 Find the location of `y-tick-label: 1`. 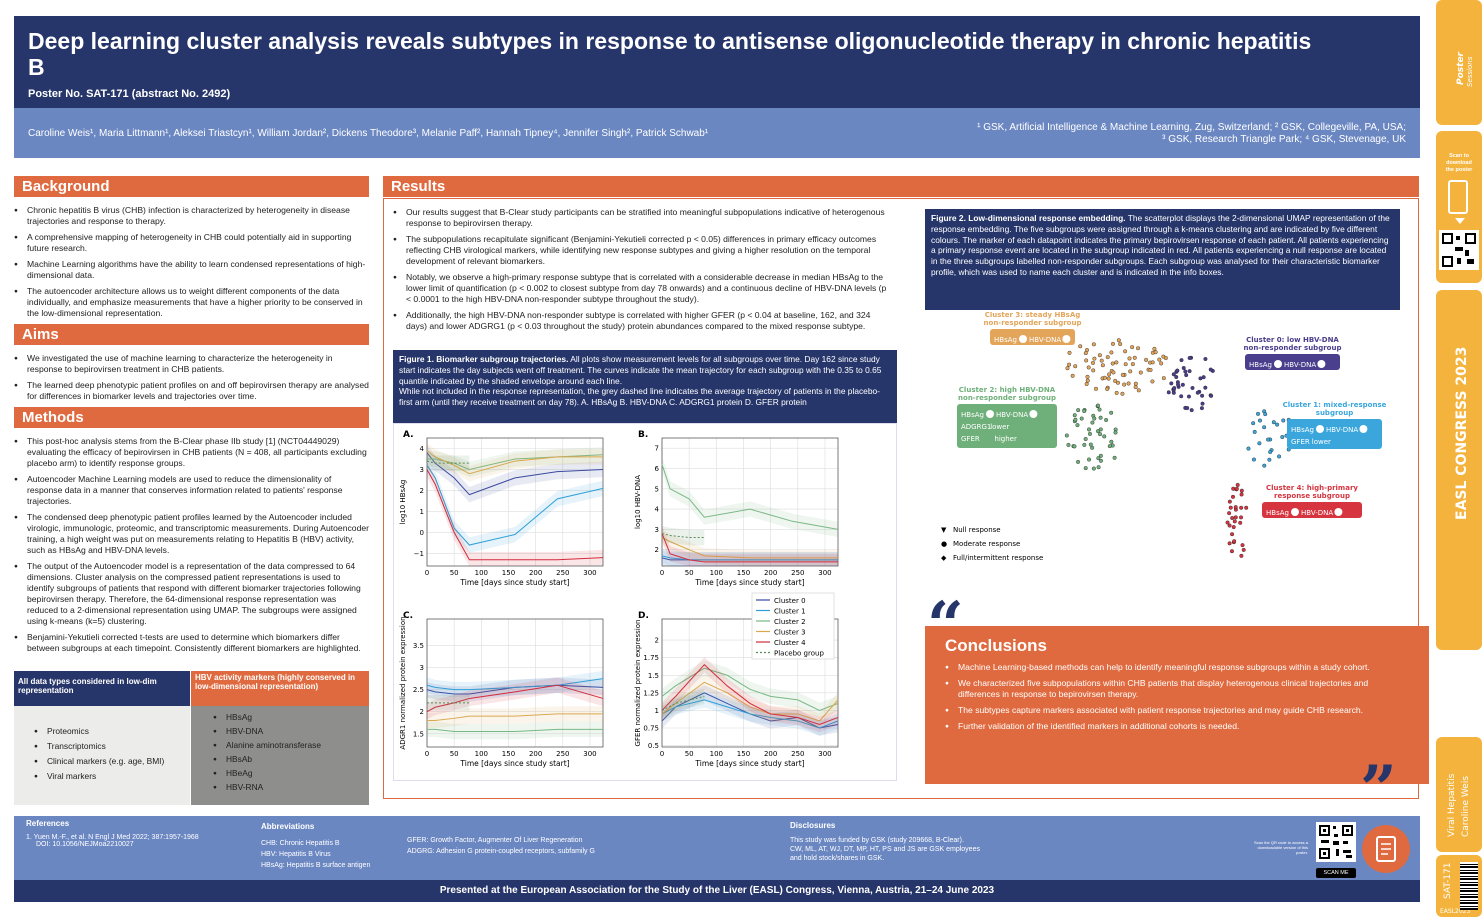

y-tick-label: 1 is located at coordinates (657, 711).